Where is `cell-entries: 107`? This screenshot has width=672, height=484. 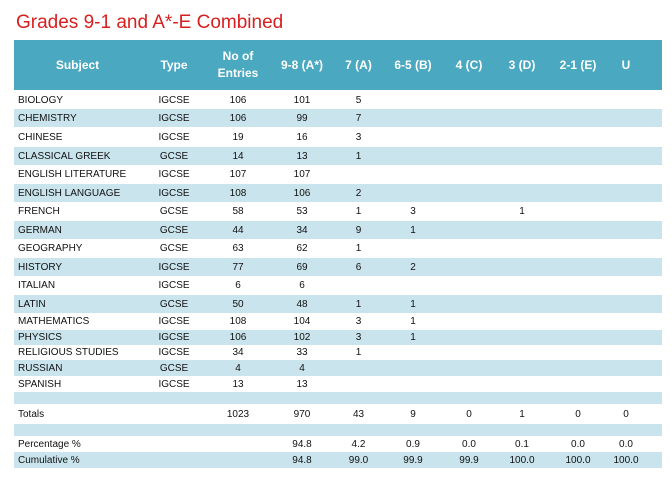 cell-entries: 107 is located at coordinates (238, 174).